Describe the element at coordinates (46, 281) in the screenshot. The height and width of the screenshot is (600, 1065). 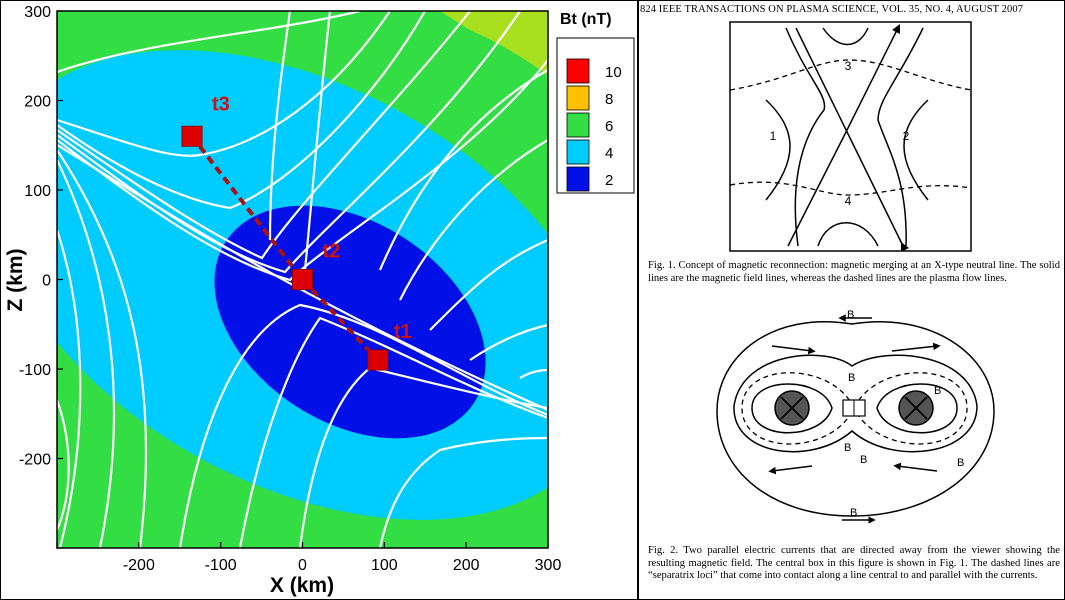
I see `y-tick-label: 0` at that location.